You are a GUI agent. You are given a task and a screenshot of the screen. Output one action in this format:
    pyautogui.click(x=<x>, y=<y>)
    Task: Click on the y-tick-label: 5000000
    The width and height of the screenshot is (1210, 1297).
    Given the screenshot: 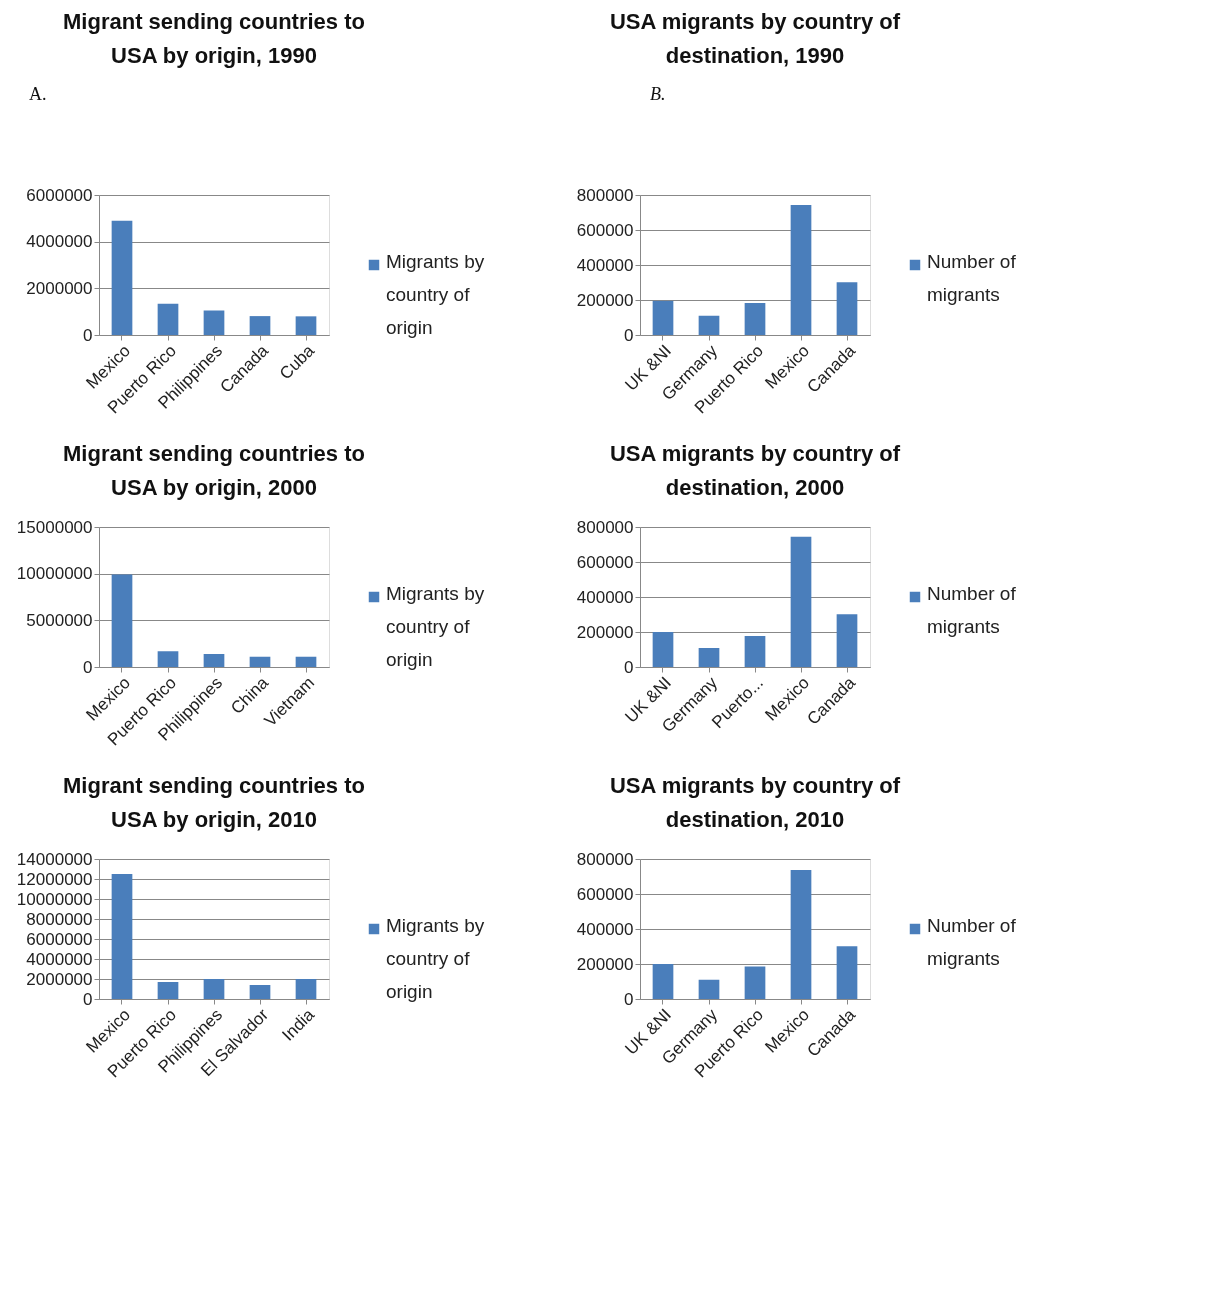 What is the action you would take?
    pyautogui.click(x=59, y=620)
    